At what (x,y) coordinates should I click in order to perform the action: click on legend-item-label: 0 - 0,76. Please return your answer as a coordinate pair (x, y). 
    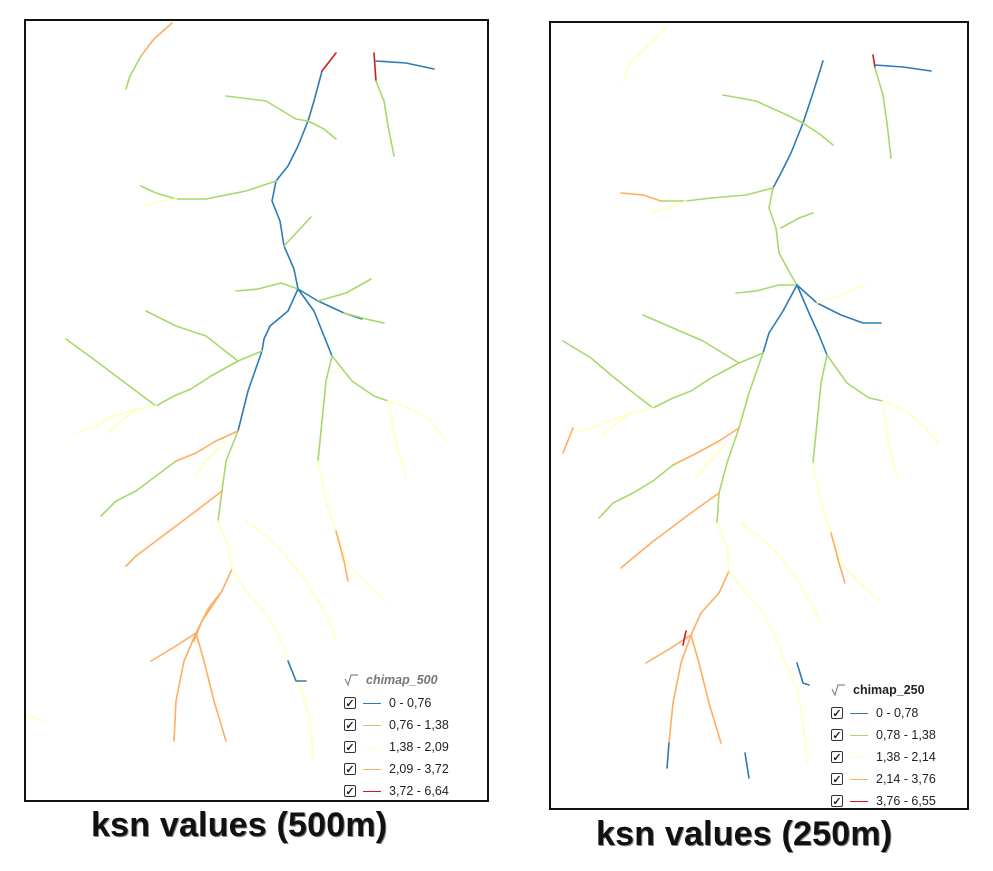
    Looking at the image, I should click on (410, 703).